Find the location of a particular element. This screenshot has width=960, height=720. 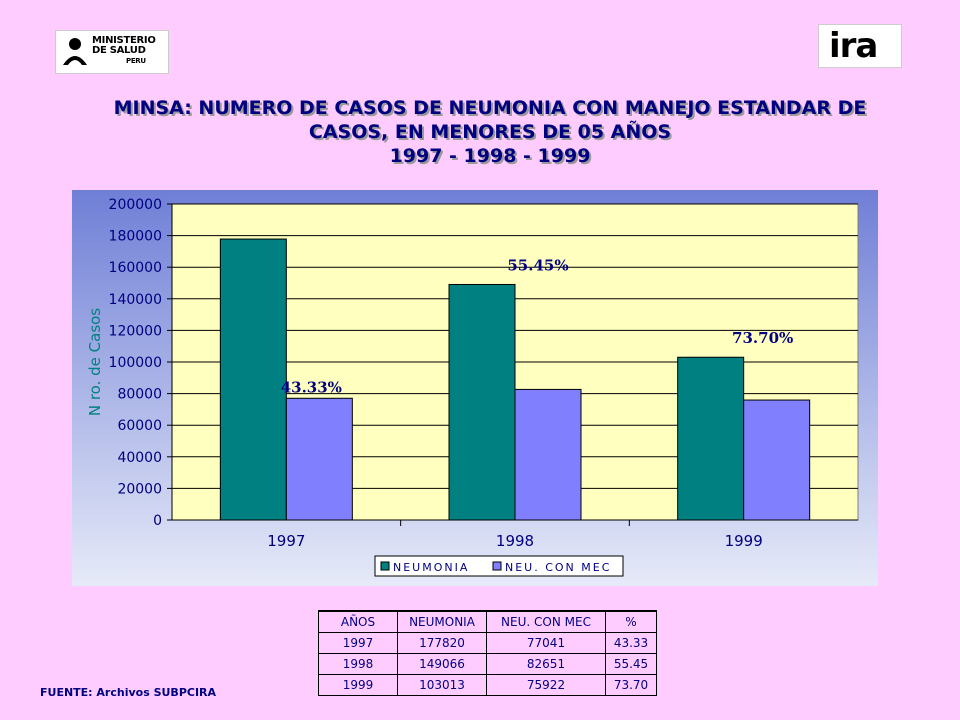

table-cell: 43.33 is located at coordinates (631, 643).